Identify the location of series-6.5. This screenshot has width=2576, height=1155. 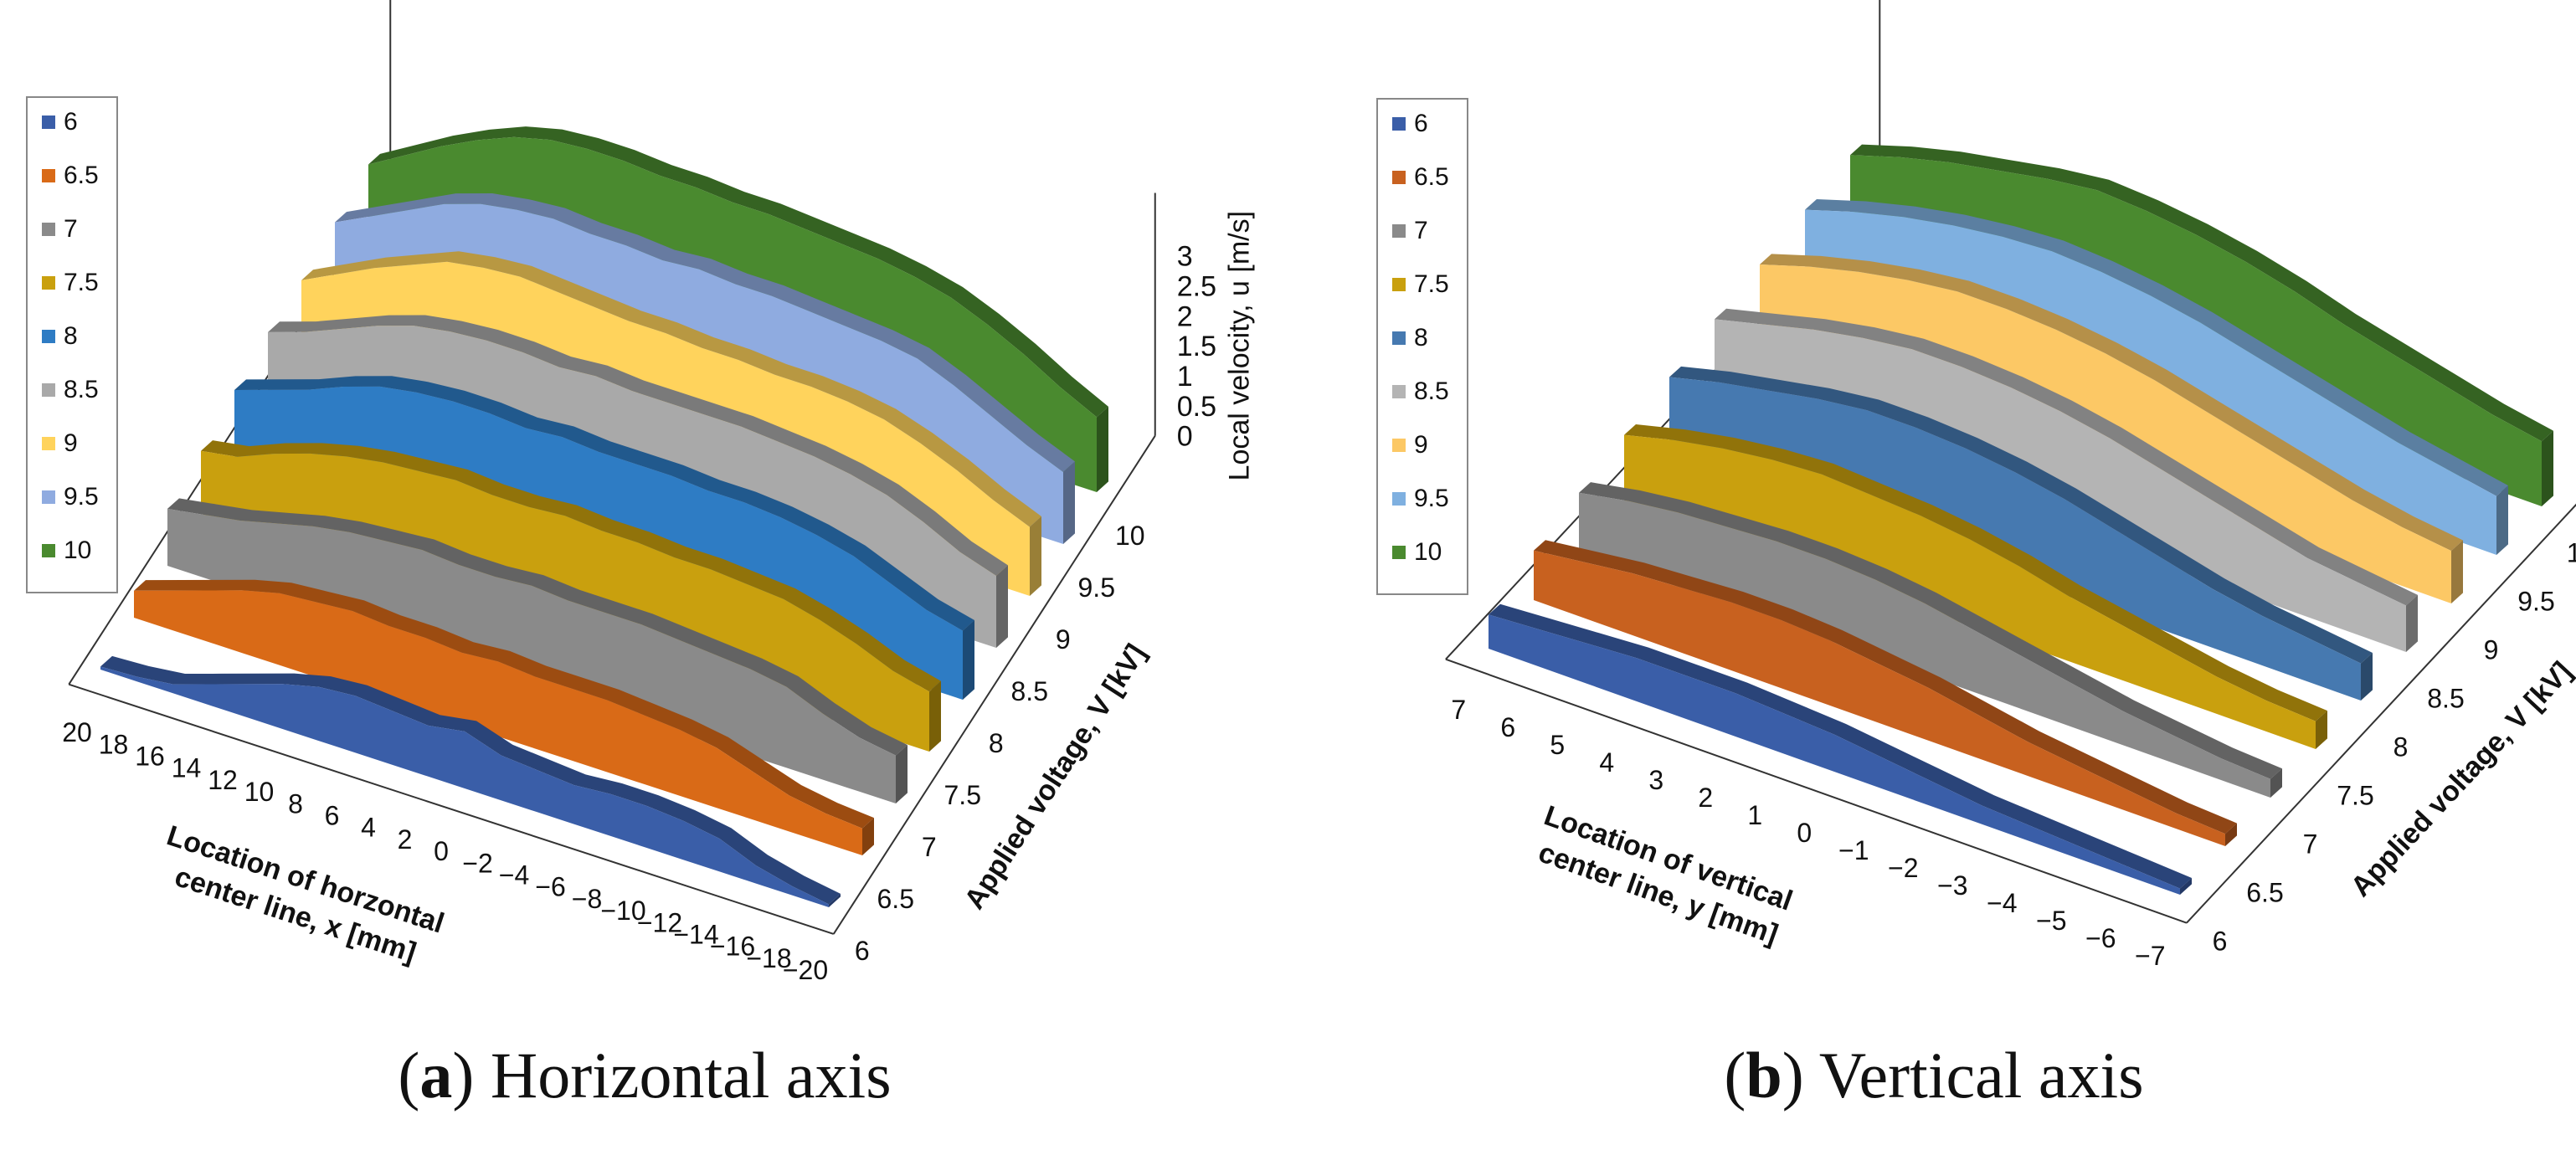
(504, 717).